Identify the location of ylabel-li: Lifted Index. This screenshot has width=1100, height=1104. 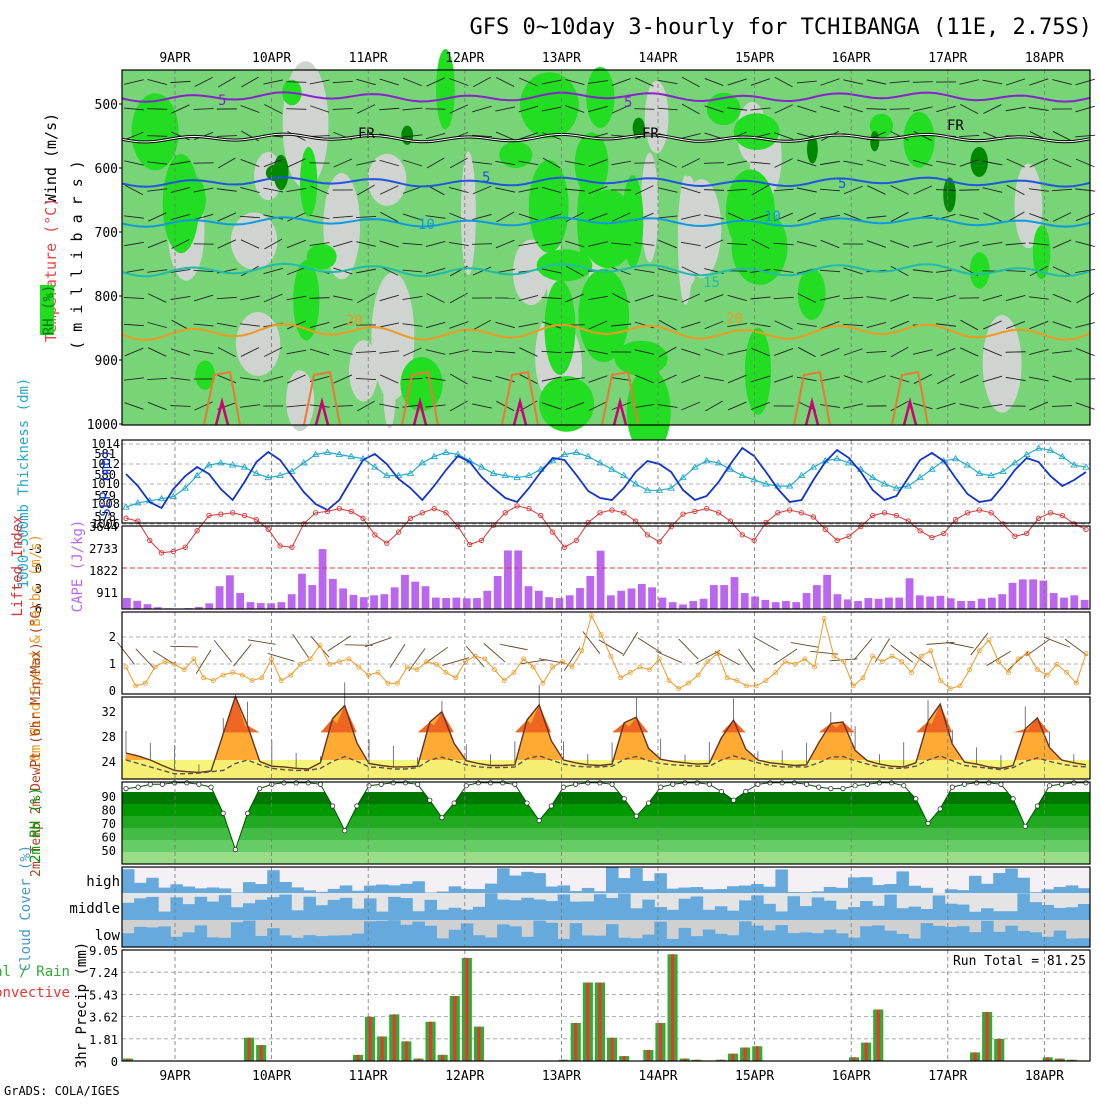
(18, 565).